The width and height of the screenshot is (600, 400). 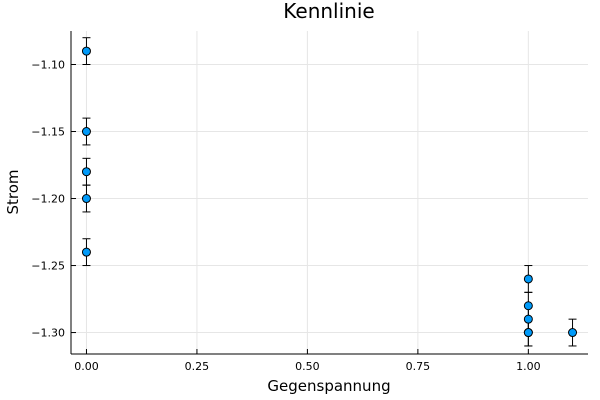 I want to click on y-tick-label: −1.30, so click(x=48, y=333).